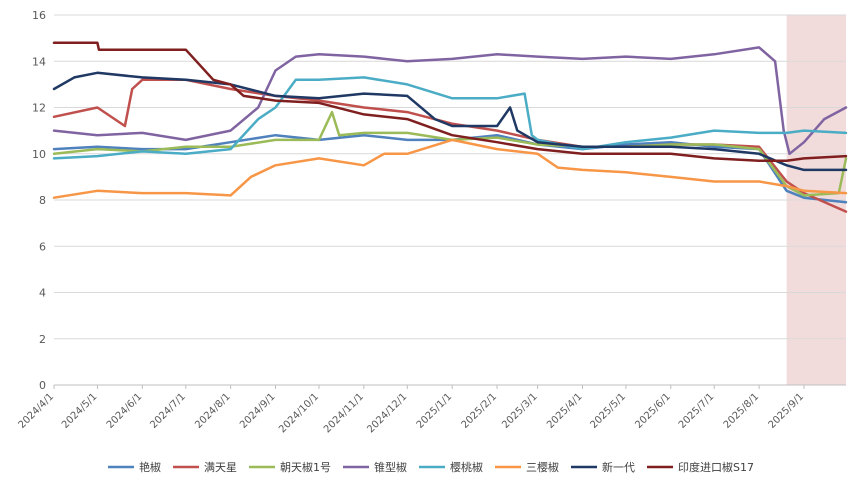  Describe the element at coordinates (39, 154) in the screenshot. I see `y-tick-label: 10` at that location.